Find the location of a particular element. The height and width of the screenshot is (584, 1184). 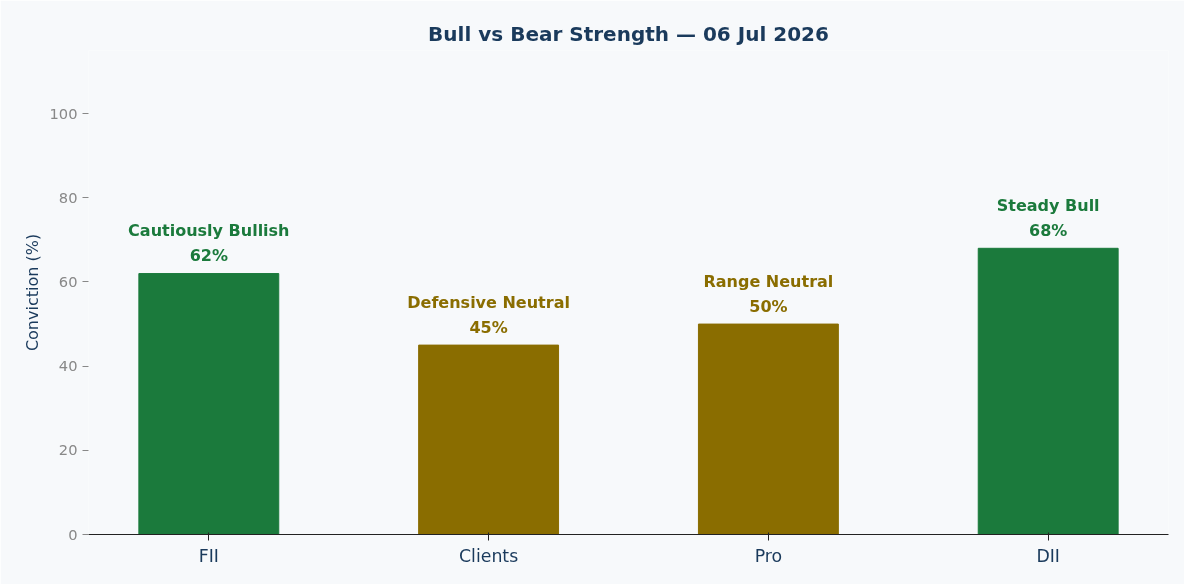

data-label: Steady Bull 68% is located at coordinates (1048, 218).